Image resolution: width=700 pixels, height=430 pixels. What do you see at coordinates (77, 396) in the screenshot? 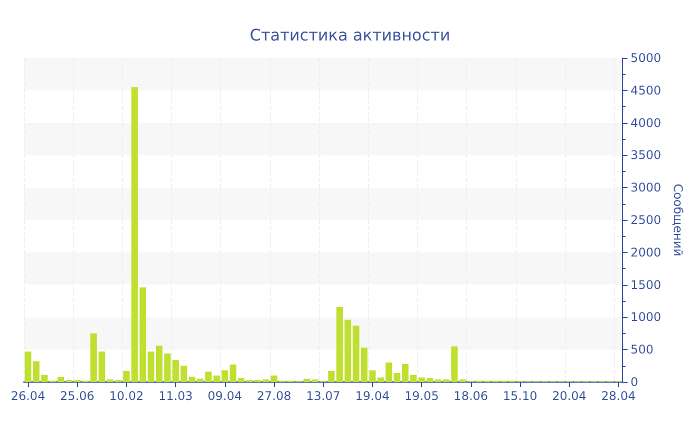
I see `x-tick-label: 25.06` at bounding box center [77, 396].